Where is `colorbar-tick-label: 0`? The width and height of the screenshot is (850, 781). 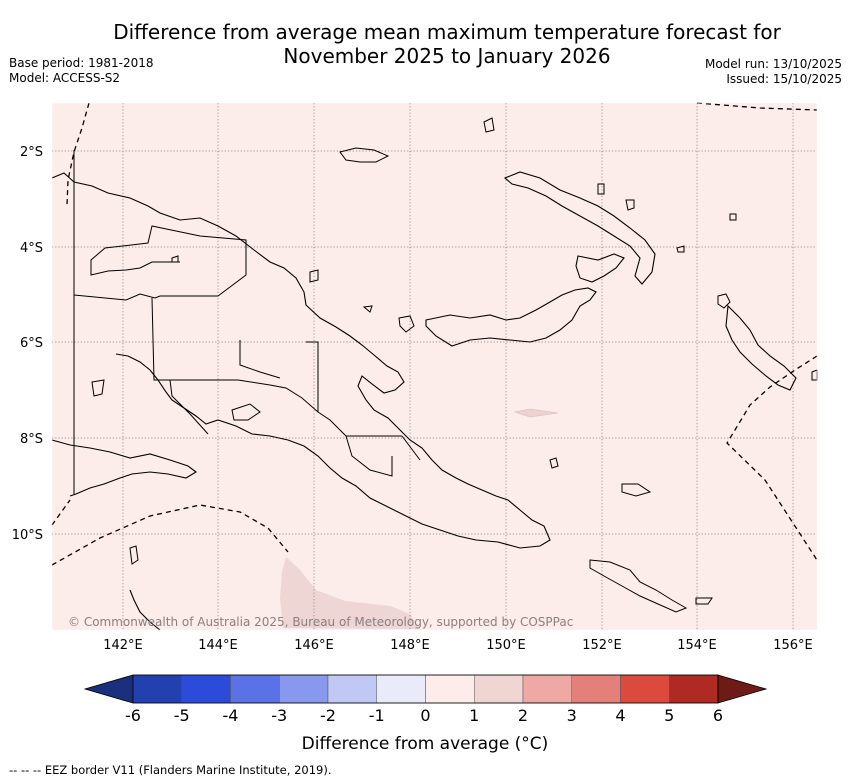 colorbar-tick-label: 0 is located at coordinates (425, 715).